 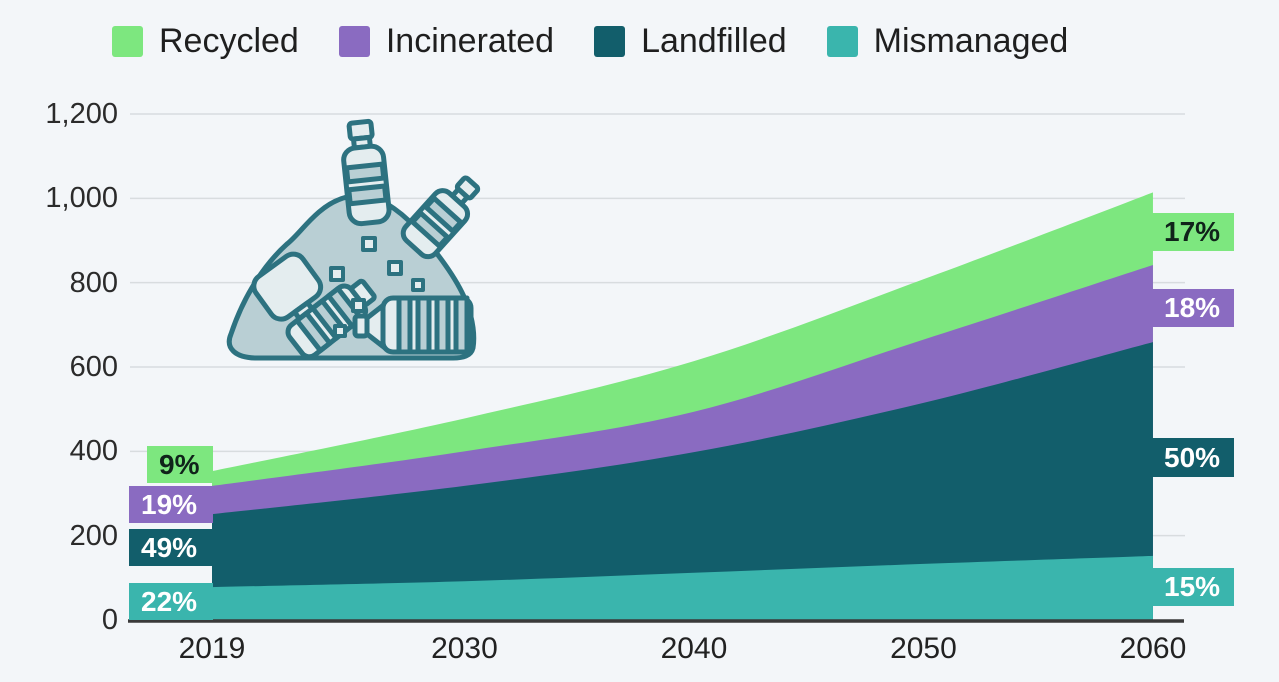 I want to click on plastic-waste-icon, so click(x=353, y=239).